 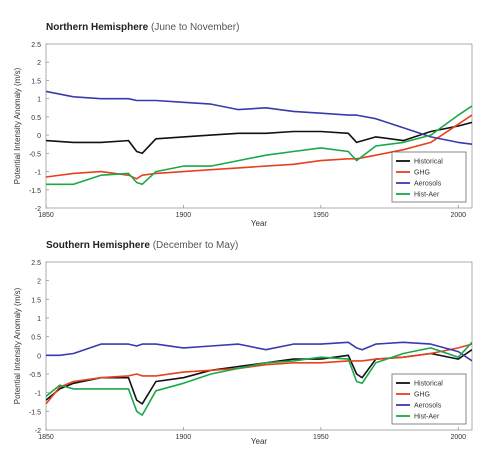 What do you see at coordinates (195, 245) in the screenshot?
I see `chart-subtitle: (December to May)` at bounding box center [195, 245].